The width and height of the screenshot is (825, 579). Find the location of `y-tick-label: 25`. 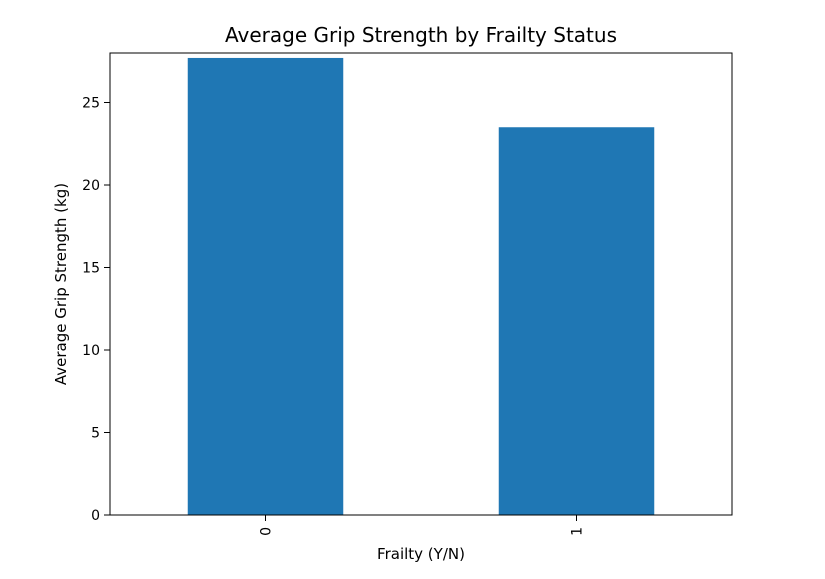

y-tick-label: 25 is located at coordinates (91, 104).